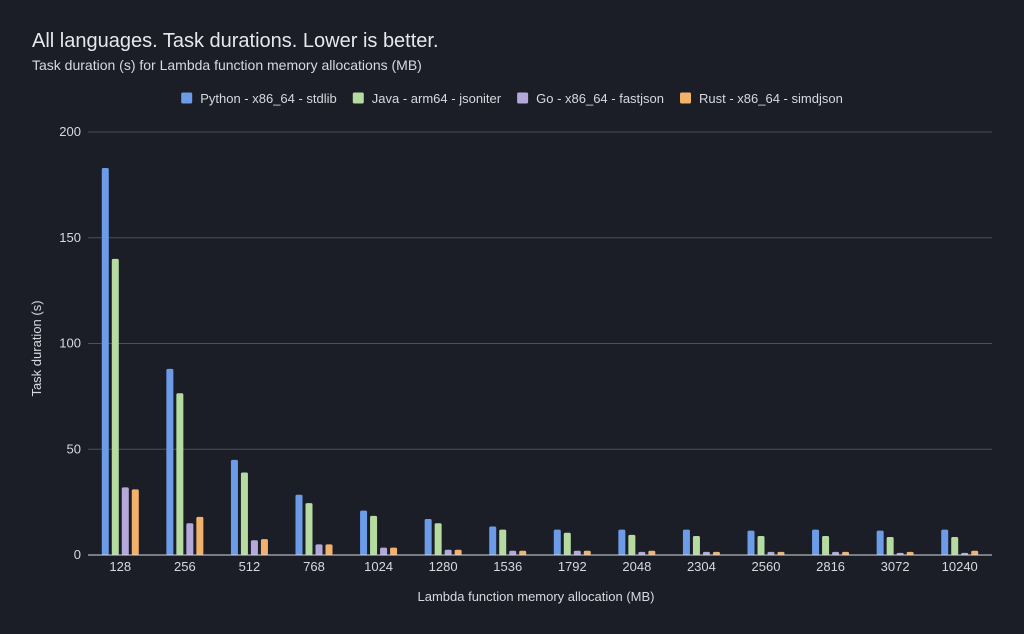 Image resolution: width=1024 pixels, height=634 pixels. I want to click on x-tick-label: 256, so click(185, 566).